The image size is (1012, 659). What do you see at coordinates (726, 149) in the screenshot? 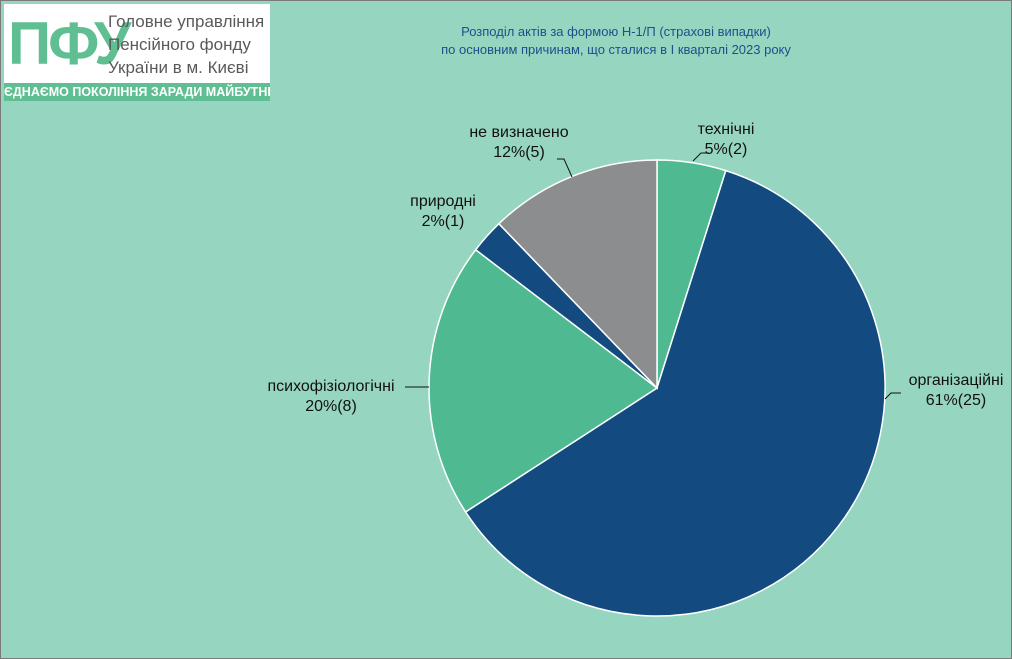
I see `slice-value-label-0: 5%(2)` at bounding box center [726, 149].